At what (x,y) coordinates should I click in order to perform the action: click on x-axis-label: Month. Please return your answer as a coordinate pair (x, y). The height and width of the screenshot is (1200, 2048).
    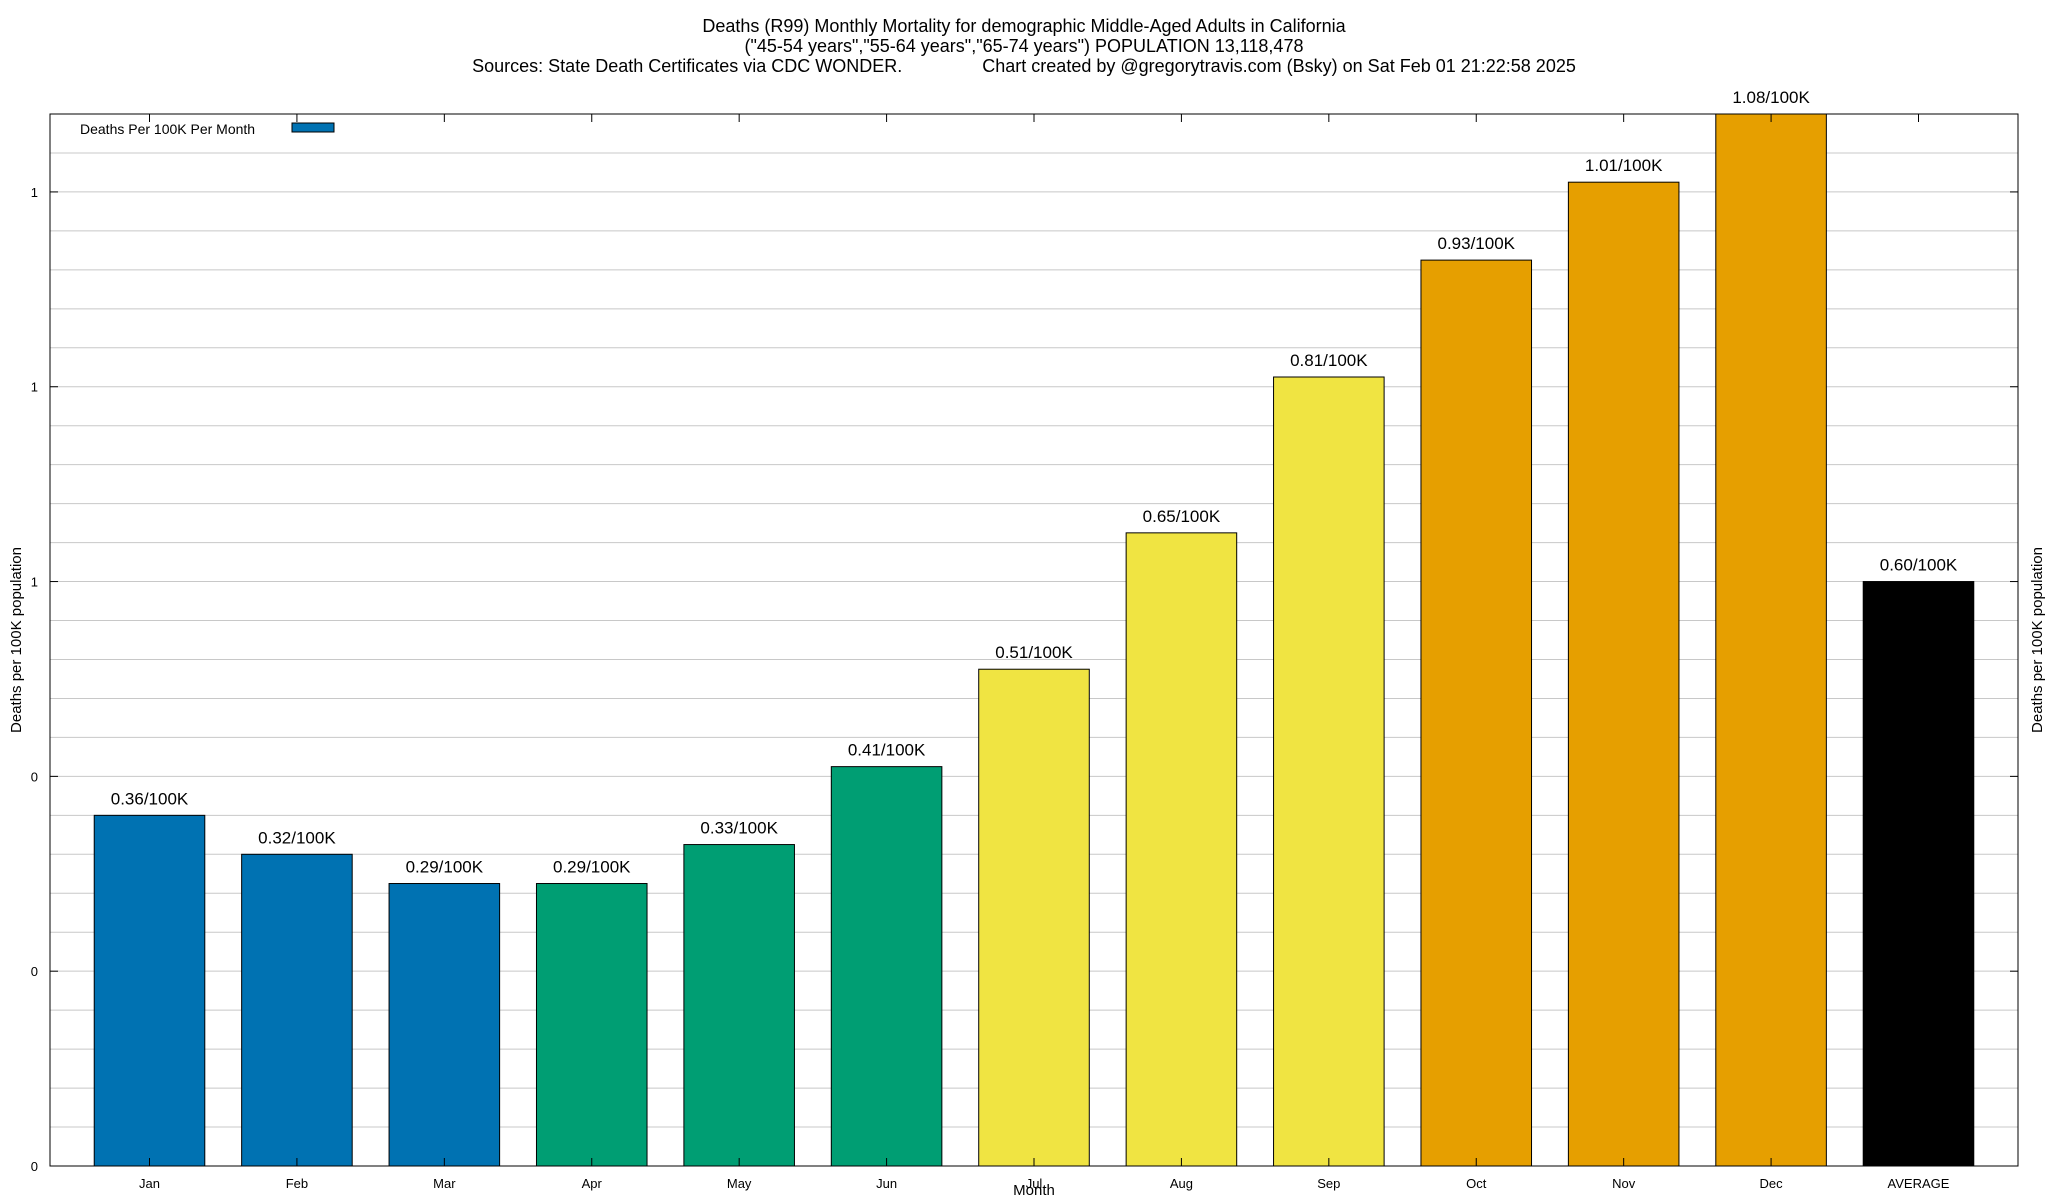
    Looking at the image, I should click on (1034, 1190).